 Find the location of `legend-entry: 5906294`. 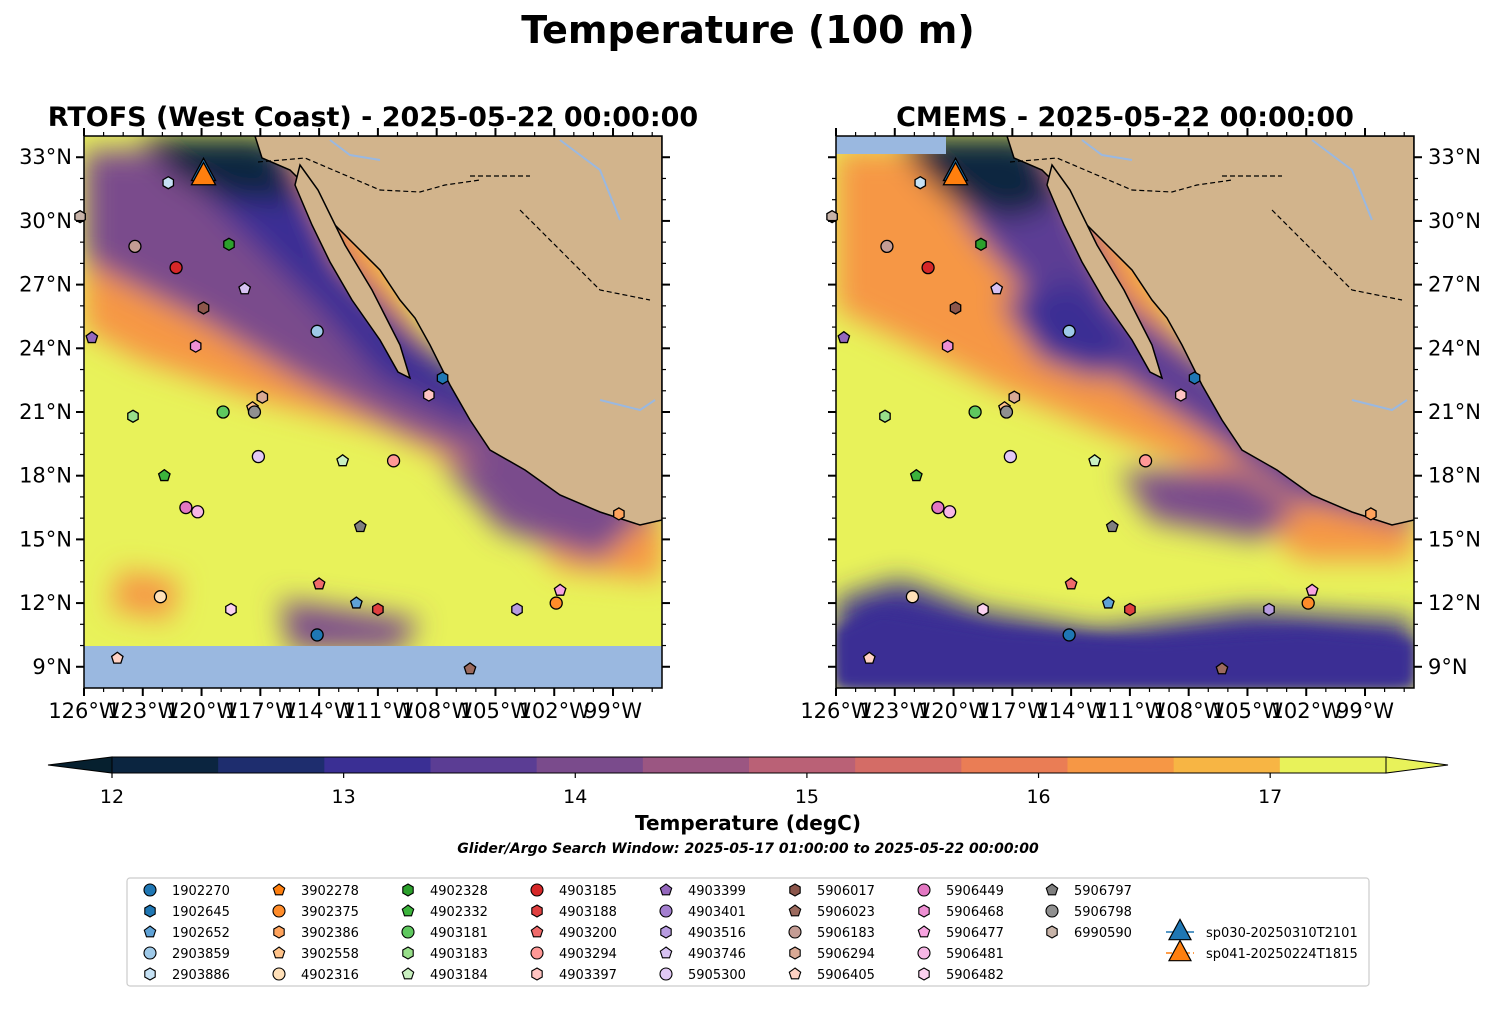

legend-entry: 5906294 is located at coordinates (832, 954).